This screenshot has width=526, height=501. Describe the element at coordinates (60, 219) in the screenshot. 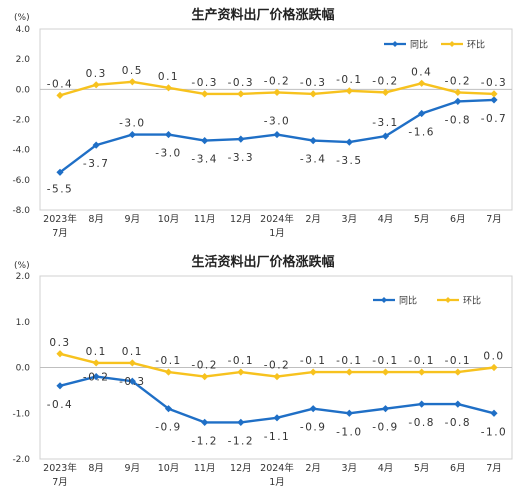

I see `x-tick-label: 2023年` at that location.